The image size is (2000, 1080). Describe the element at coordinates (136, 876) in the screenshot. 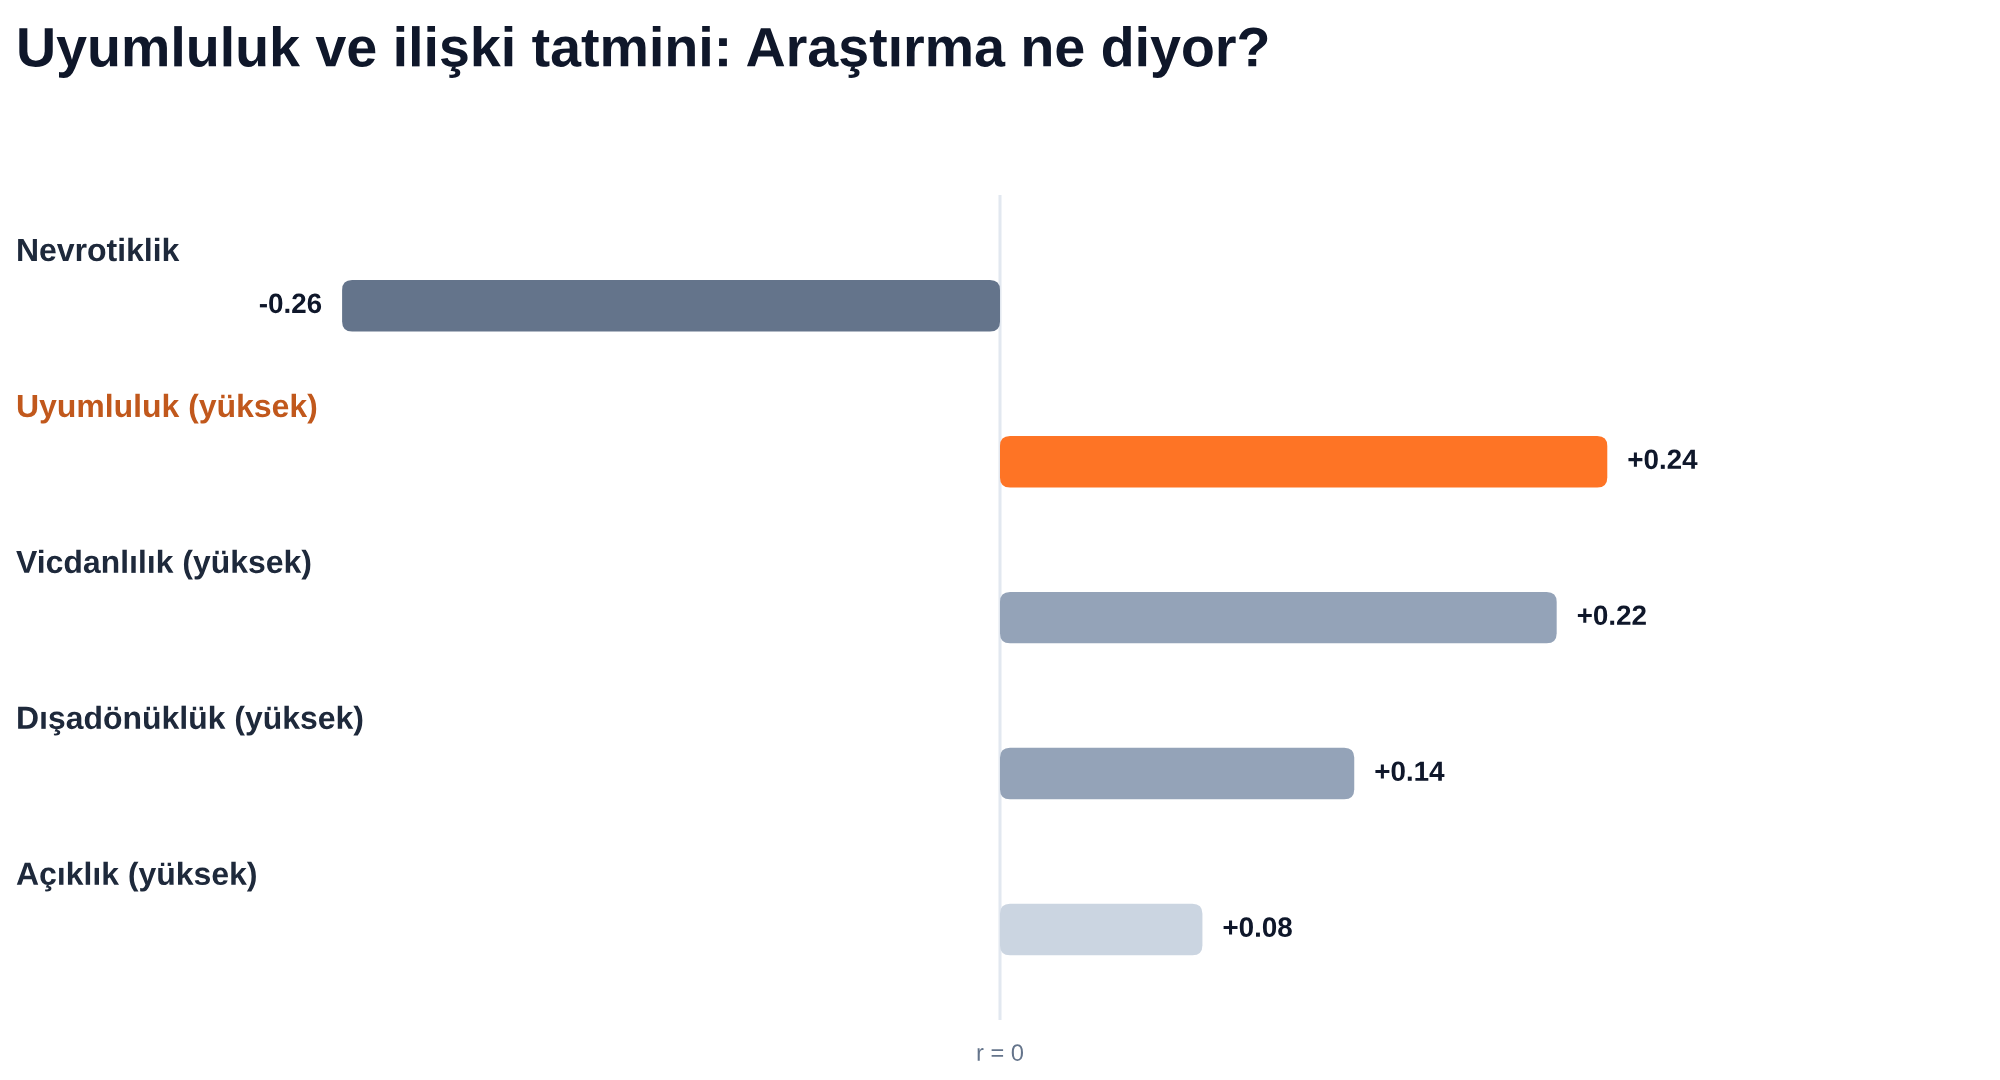

I see `y-tick-label: Açıklık (yüksek)` at that location.